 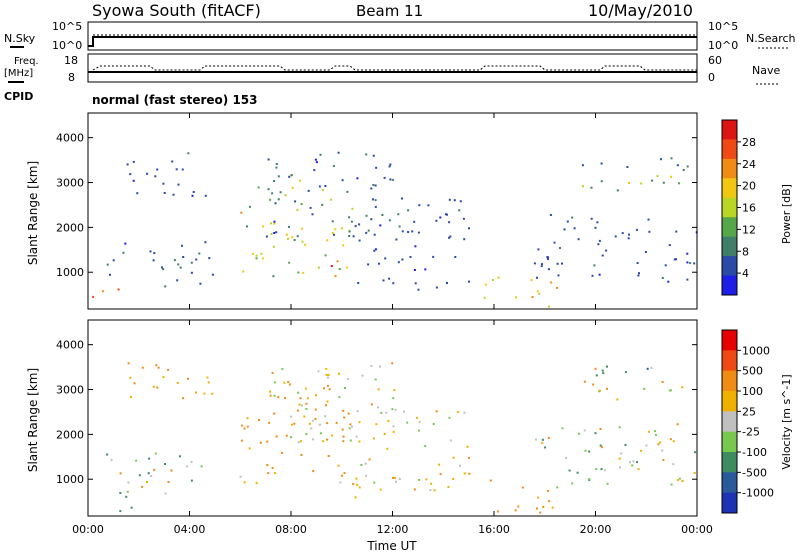 What do you see at coordinates (391, 546) in the screenshot?
I see `x-axis-label: Time UT` at bounding box center [391, 546].